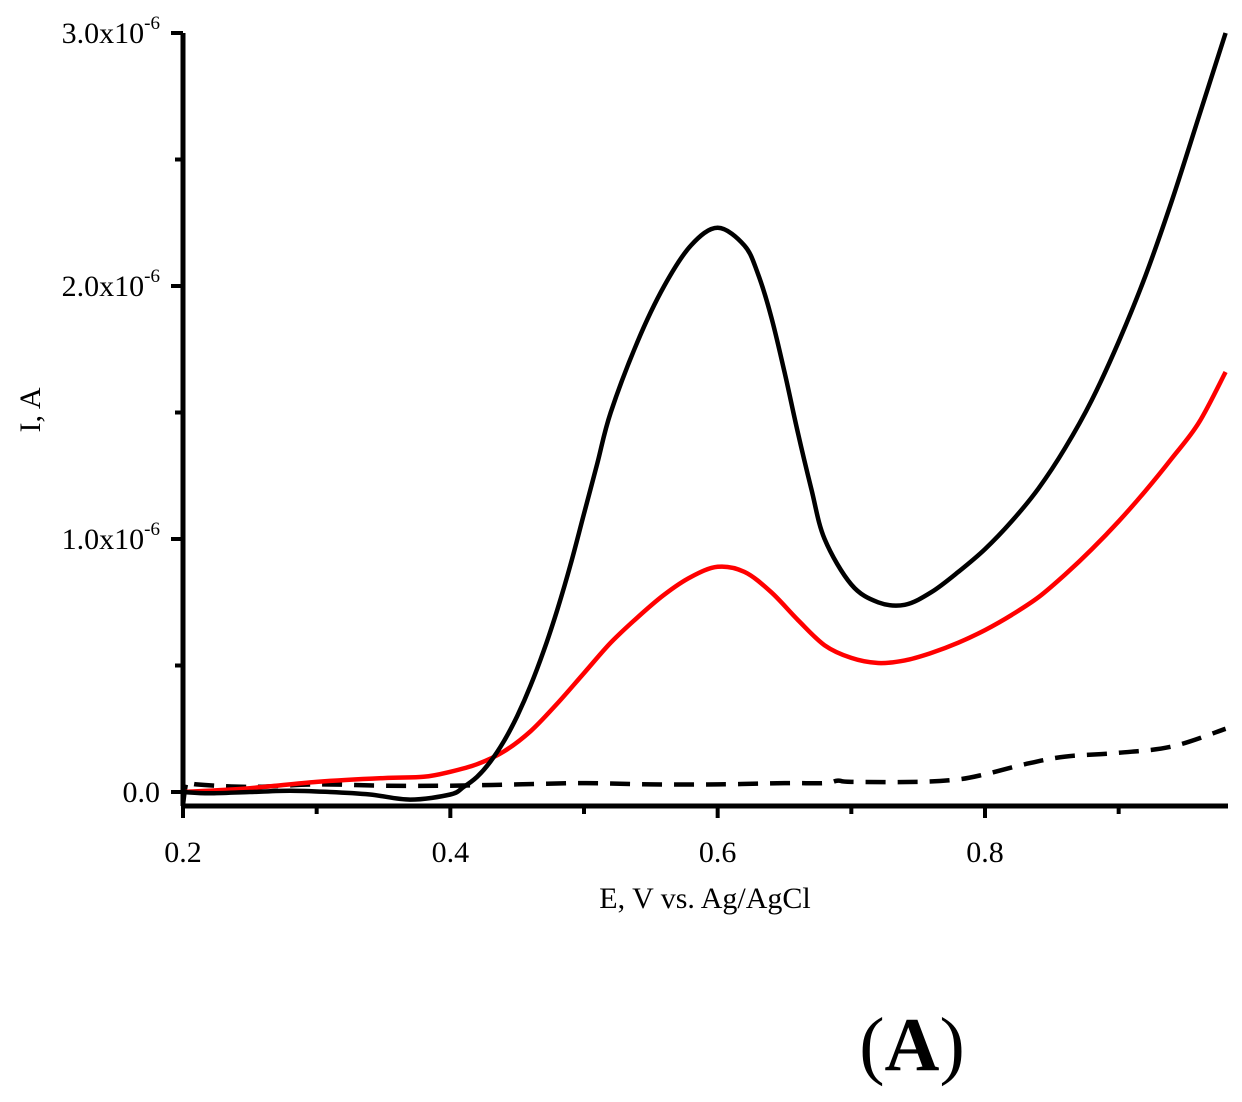 This screenshot has height=1102, width=1242. What do you see at coordinates (985, 852) in the screenshot?
I see `x-tick-label: 0.8` at bounding box center [985, 852].